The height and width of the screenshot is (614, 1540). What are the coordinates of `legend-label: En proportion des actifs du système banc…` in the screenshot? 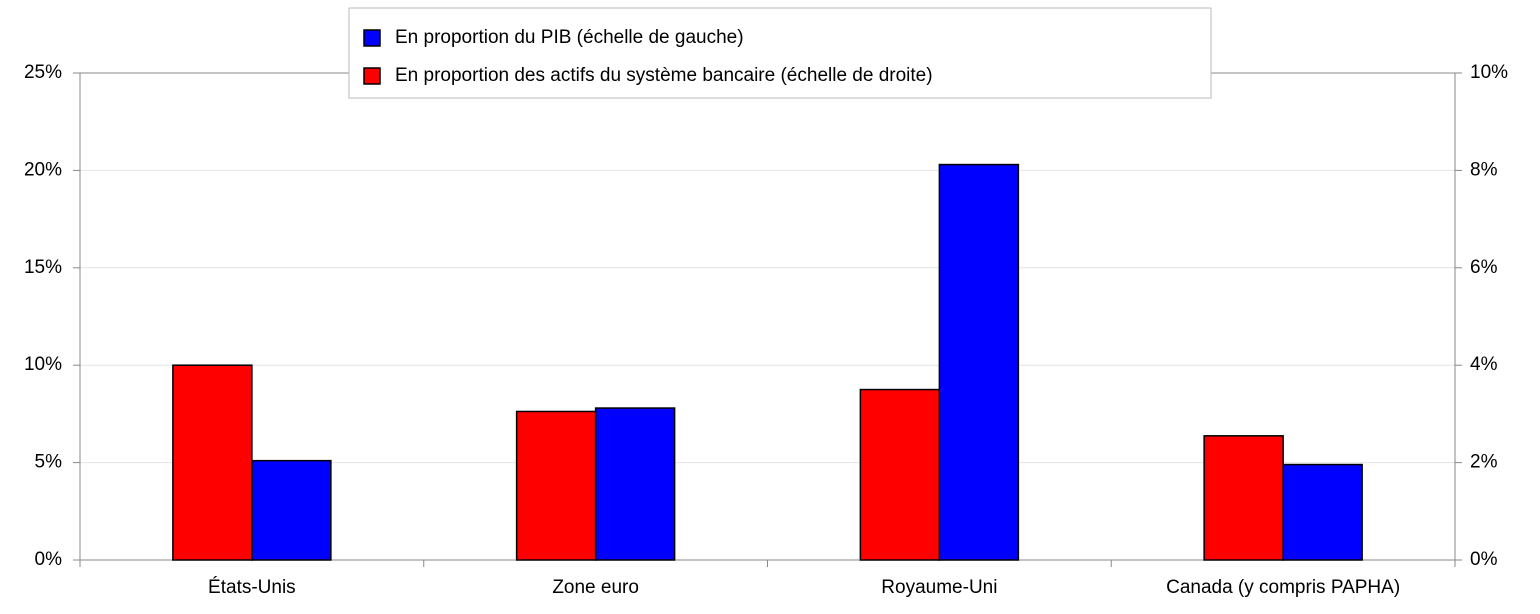 It's located at (664, 75).